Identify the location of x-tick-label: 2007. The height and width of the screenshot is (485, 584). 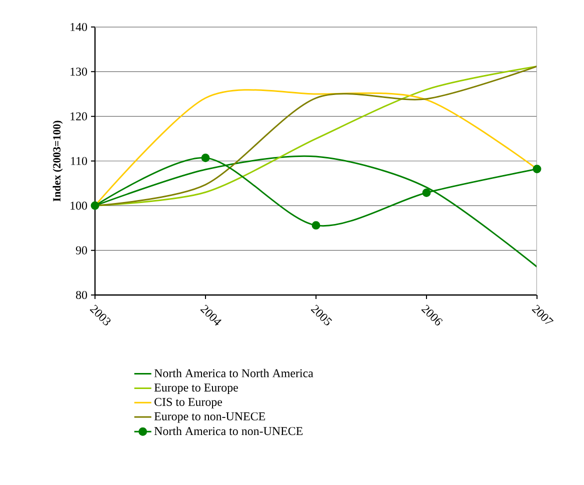
(543, 314).